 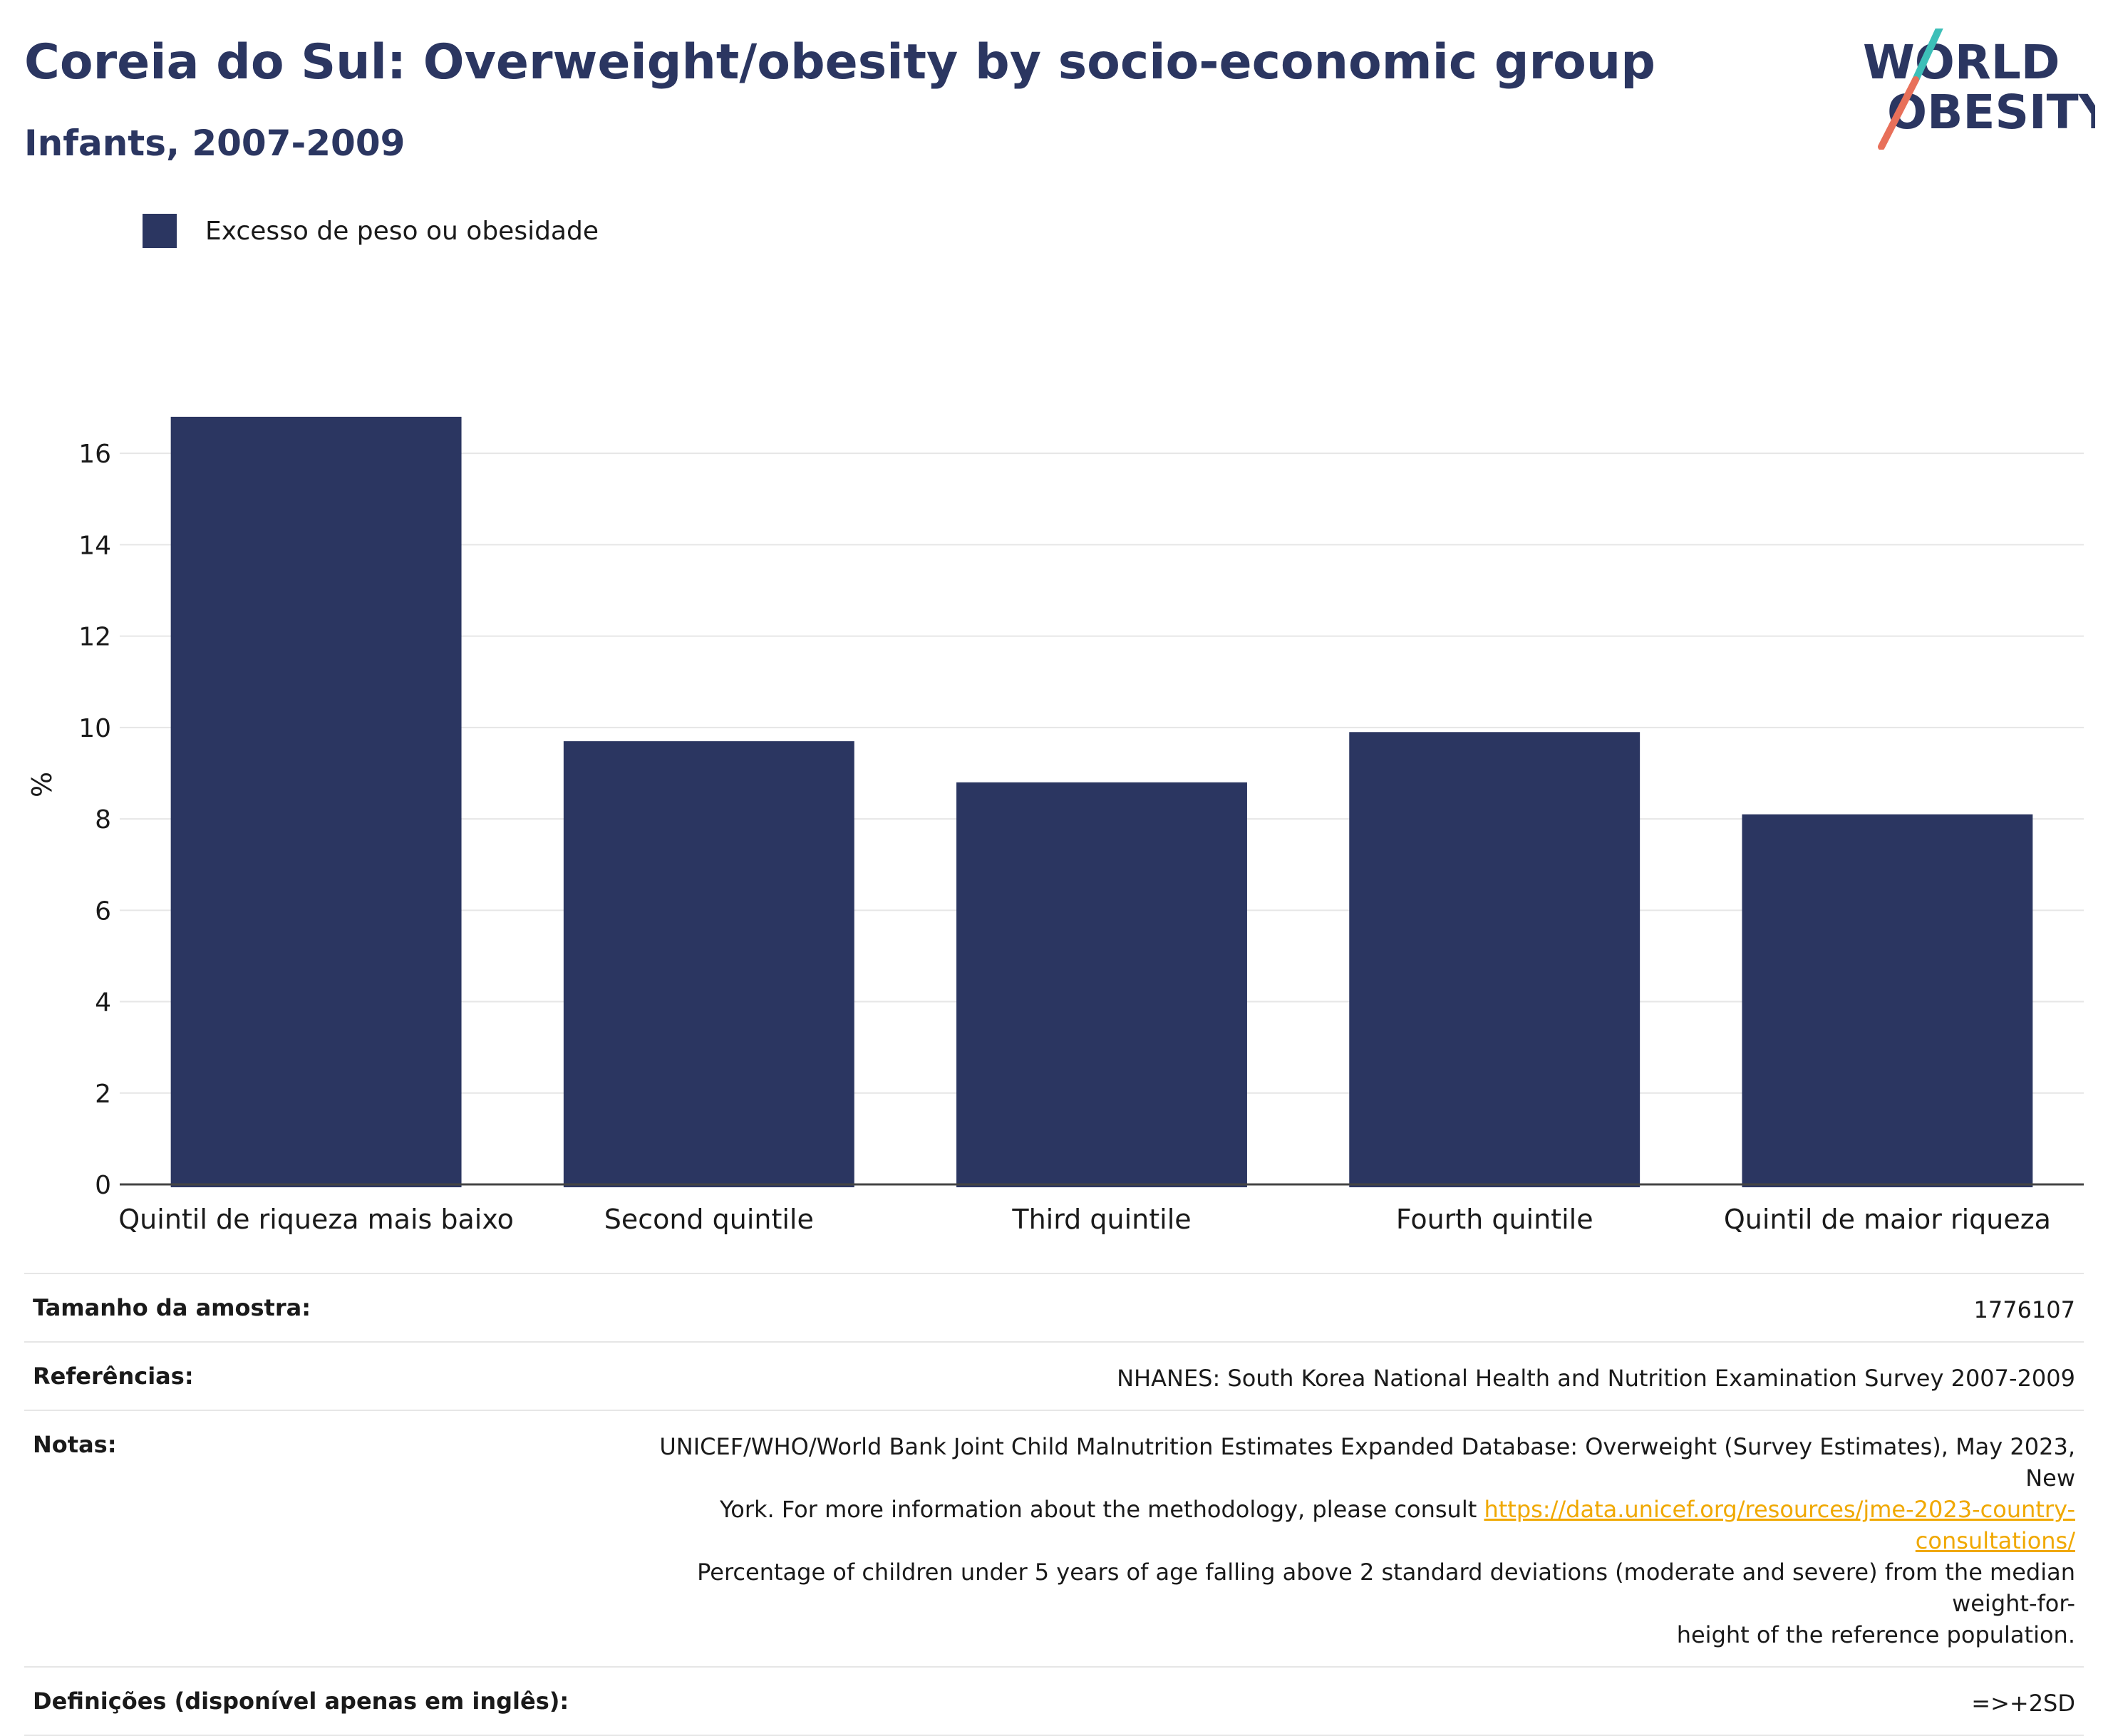 What do you see at coordinates (1899, 113) in the screenshot?
I see `logo-slash-bottom` at bounding box center [1899, 113].